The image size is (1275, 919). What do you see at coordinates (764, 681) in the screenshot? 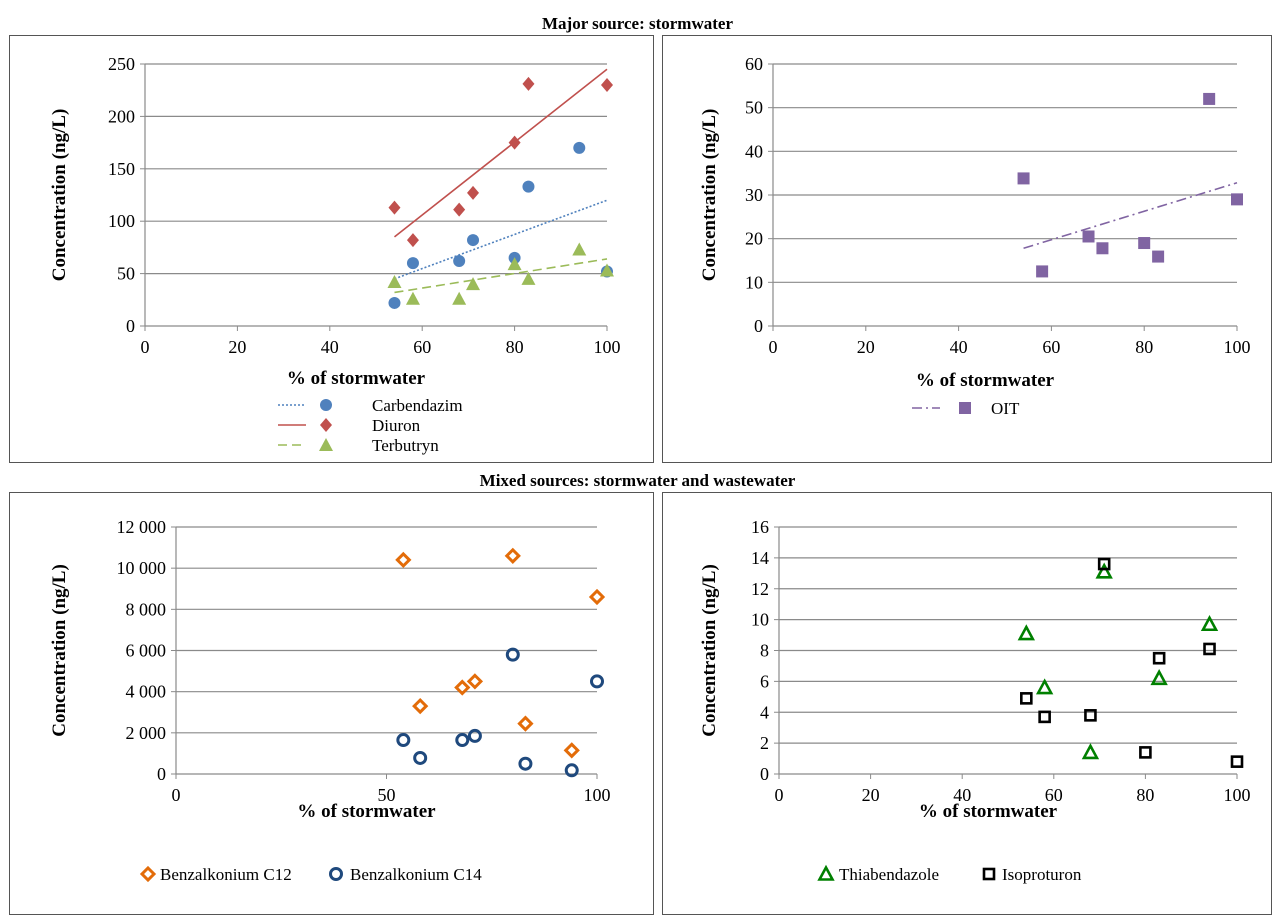
I see `y-tick-label: 6` at bounding box center [764, 681].